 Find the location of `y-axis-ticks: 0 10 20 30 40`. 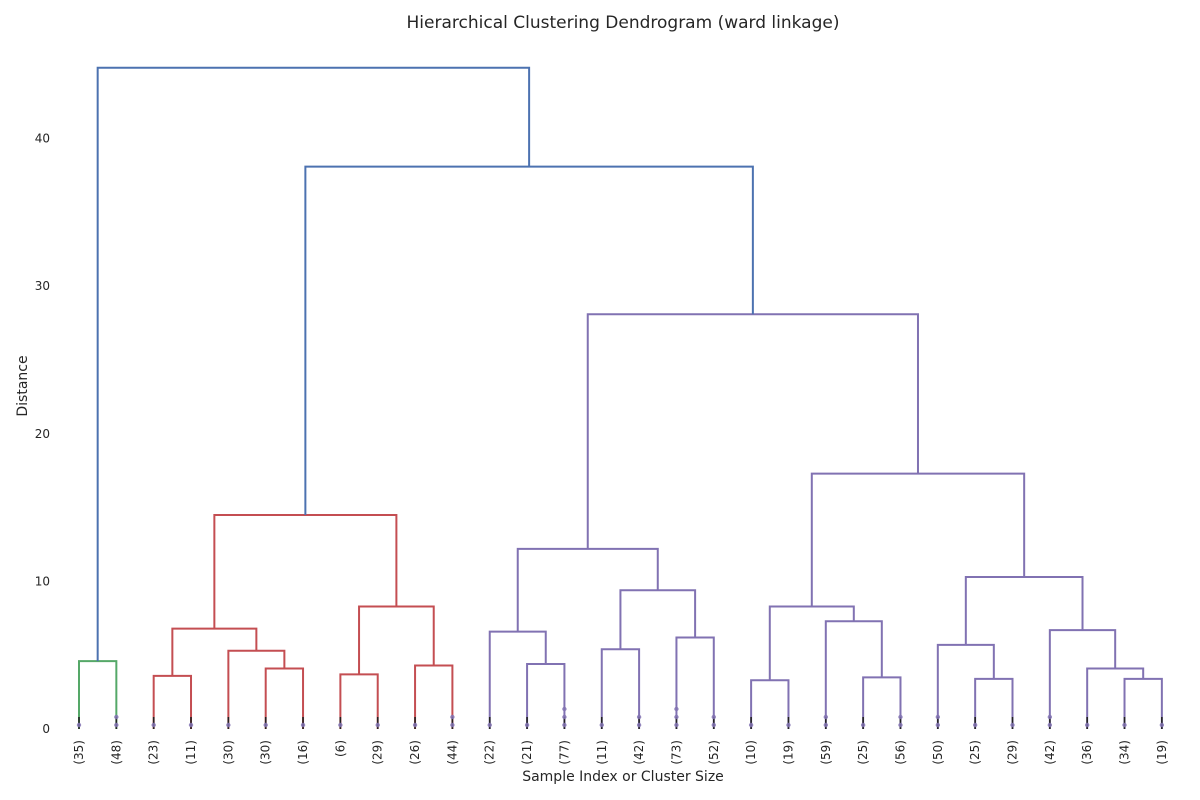

y-axis-ticks: 0 10 20 30 40 is located at coordinates (42, 434).